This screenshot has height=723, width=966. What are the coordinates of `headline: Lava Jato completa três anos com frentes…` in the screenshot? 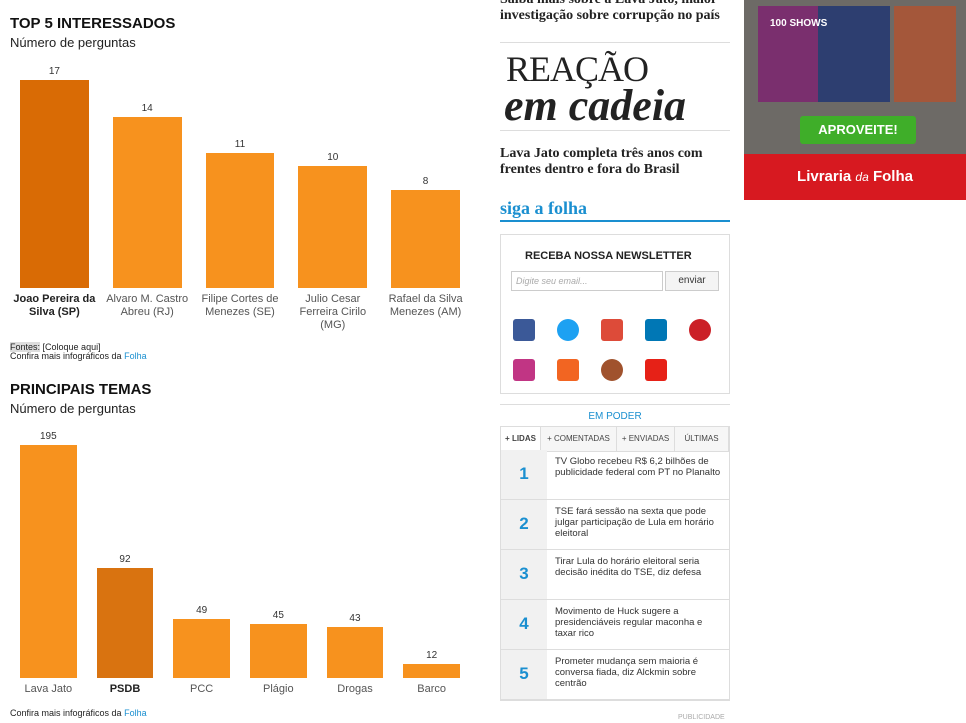 It's located at (601, 161).